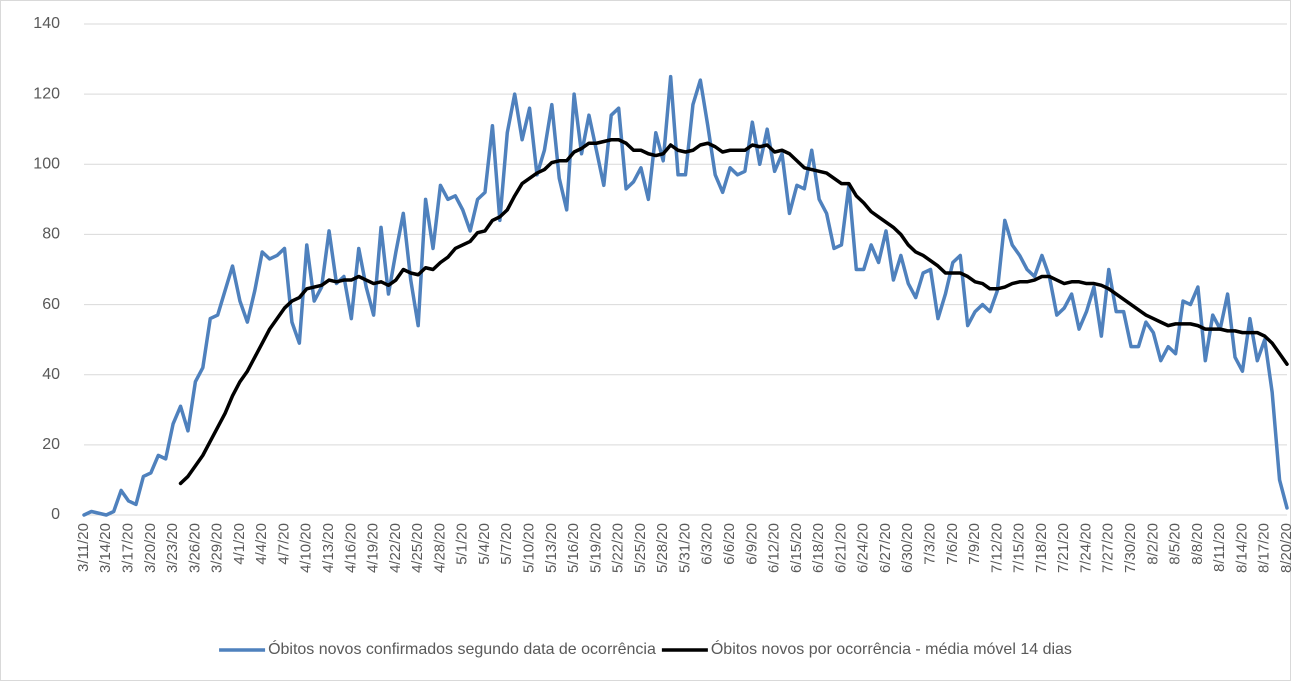 The height and width of the screenshot is (681, 1291). Describe the element at coordinates (1219, 547) in the screenshot. I see `x-tick-label: 8/11/20` at that location.